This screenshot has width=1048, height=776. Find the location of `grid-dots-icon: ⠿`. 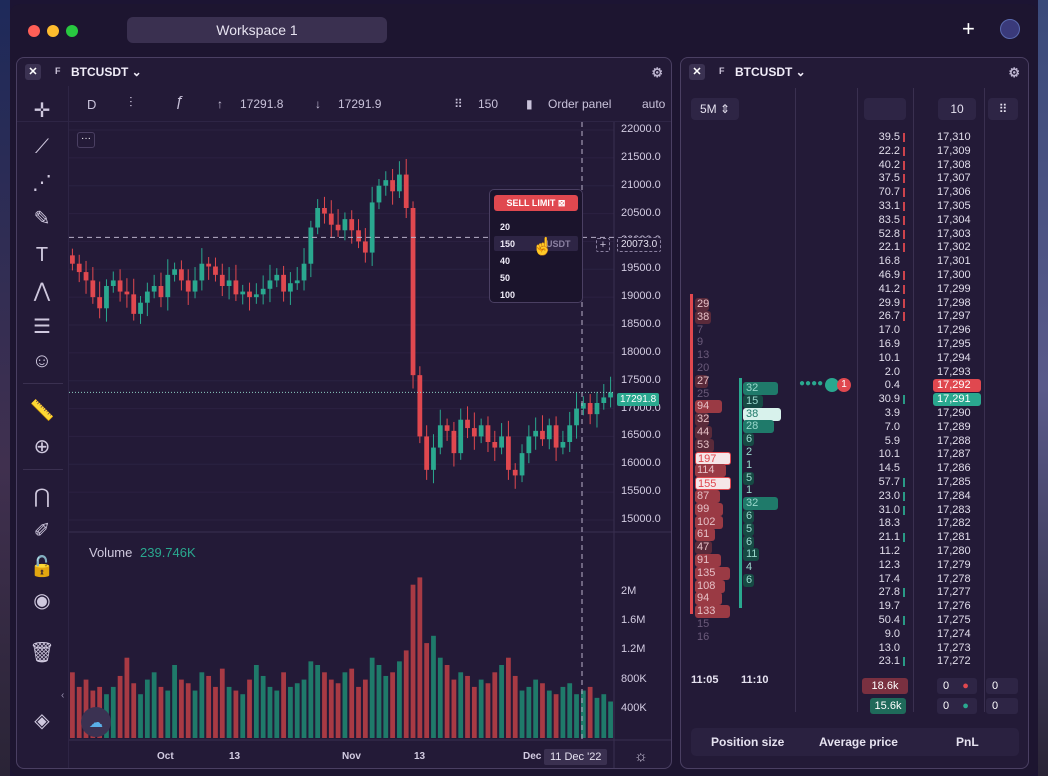

grid-dots-icon: ⠿ is located at coordinates (1003, 109).